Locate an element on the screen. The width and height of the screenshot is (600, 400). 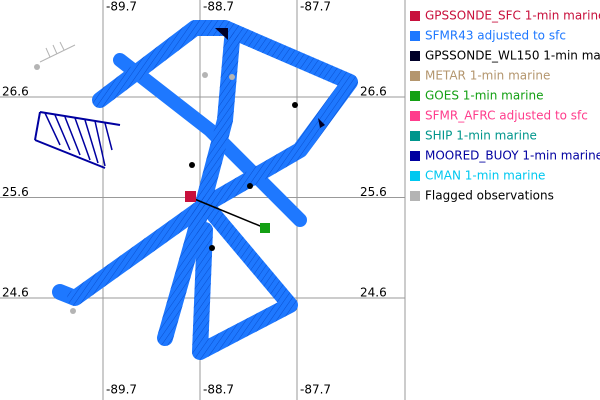
track-band is located at coordinates (210, 140).